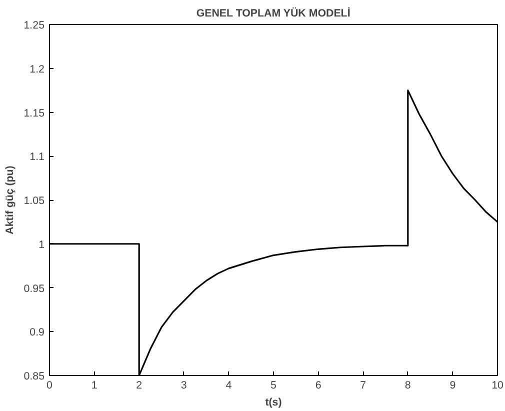  What do you see at coordinates (273, 13) in the screenshot?
I see `chart-title: GENEL TOPLAM YÜK MODELİ` at bounding box center [273, 13].